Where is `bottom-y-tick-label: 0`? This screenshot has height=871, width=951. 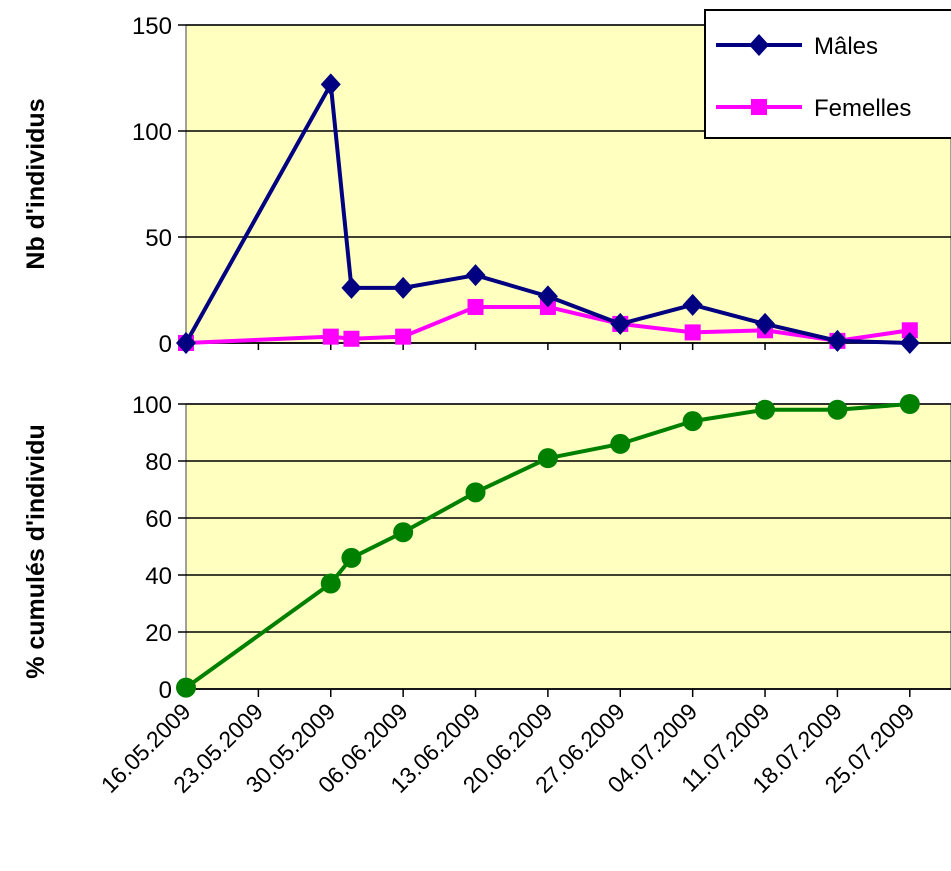
bottom-y-tick-label: 0 is located at coordinates (165, 690).